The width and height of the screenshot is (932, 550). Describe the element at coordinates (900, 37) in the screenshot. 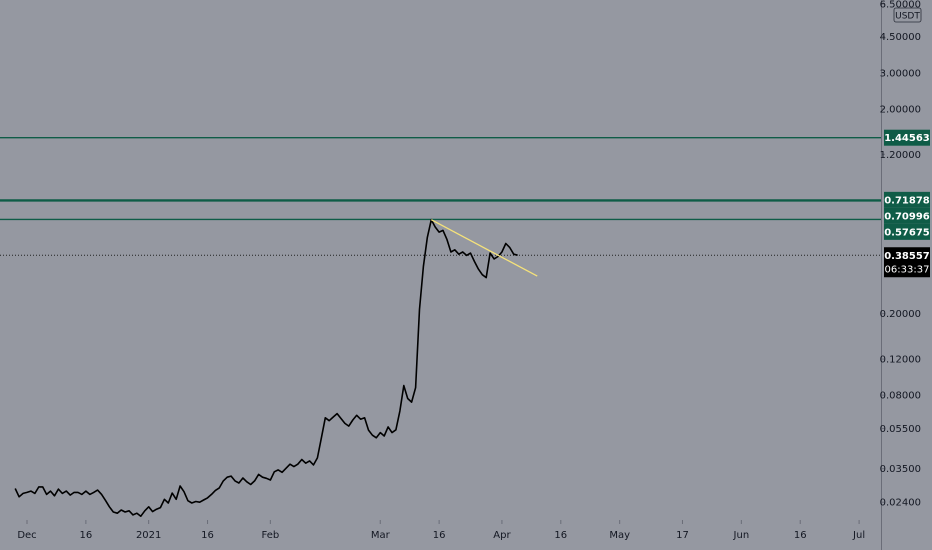

I see `y-tick-label-1: 4.50000` at that location.